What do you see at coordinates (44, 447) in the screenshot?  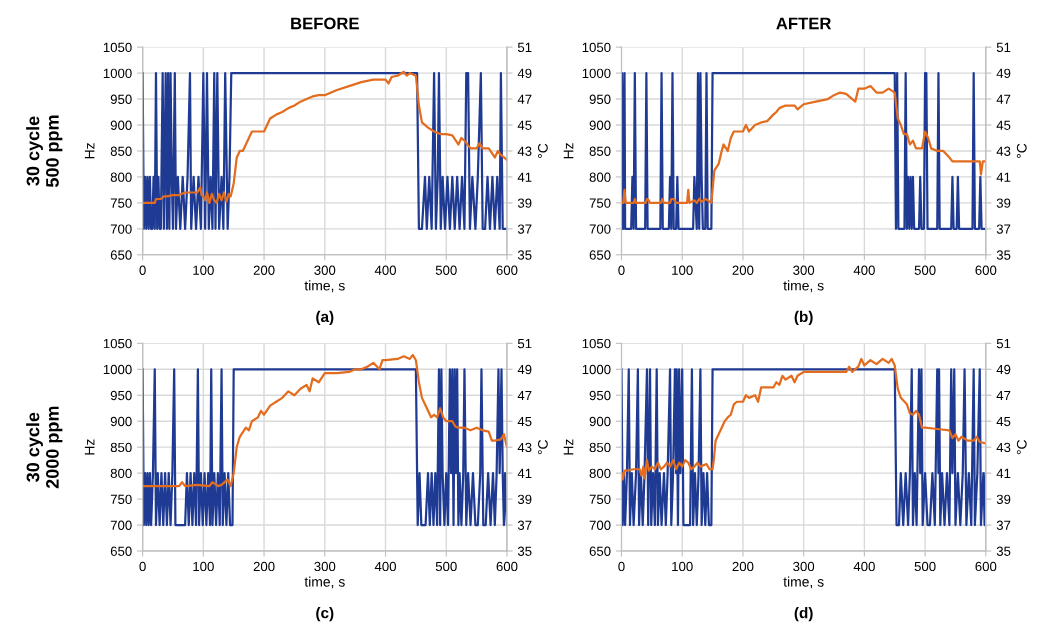 I see `text: 30 cycle 2000 ppm` at bounding box center [44, 447].